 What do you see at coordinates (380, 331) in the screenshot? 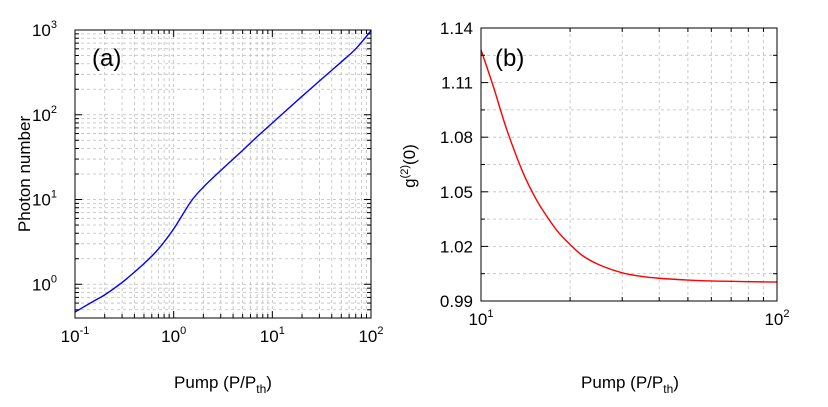
I see `a-x-tick-label-exp: 2` at bounding box center [380, 331].